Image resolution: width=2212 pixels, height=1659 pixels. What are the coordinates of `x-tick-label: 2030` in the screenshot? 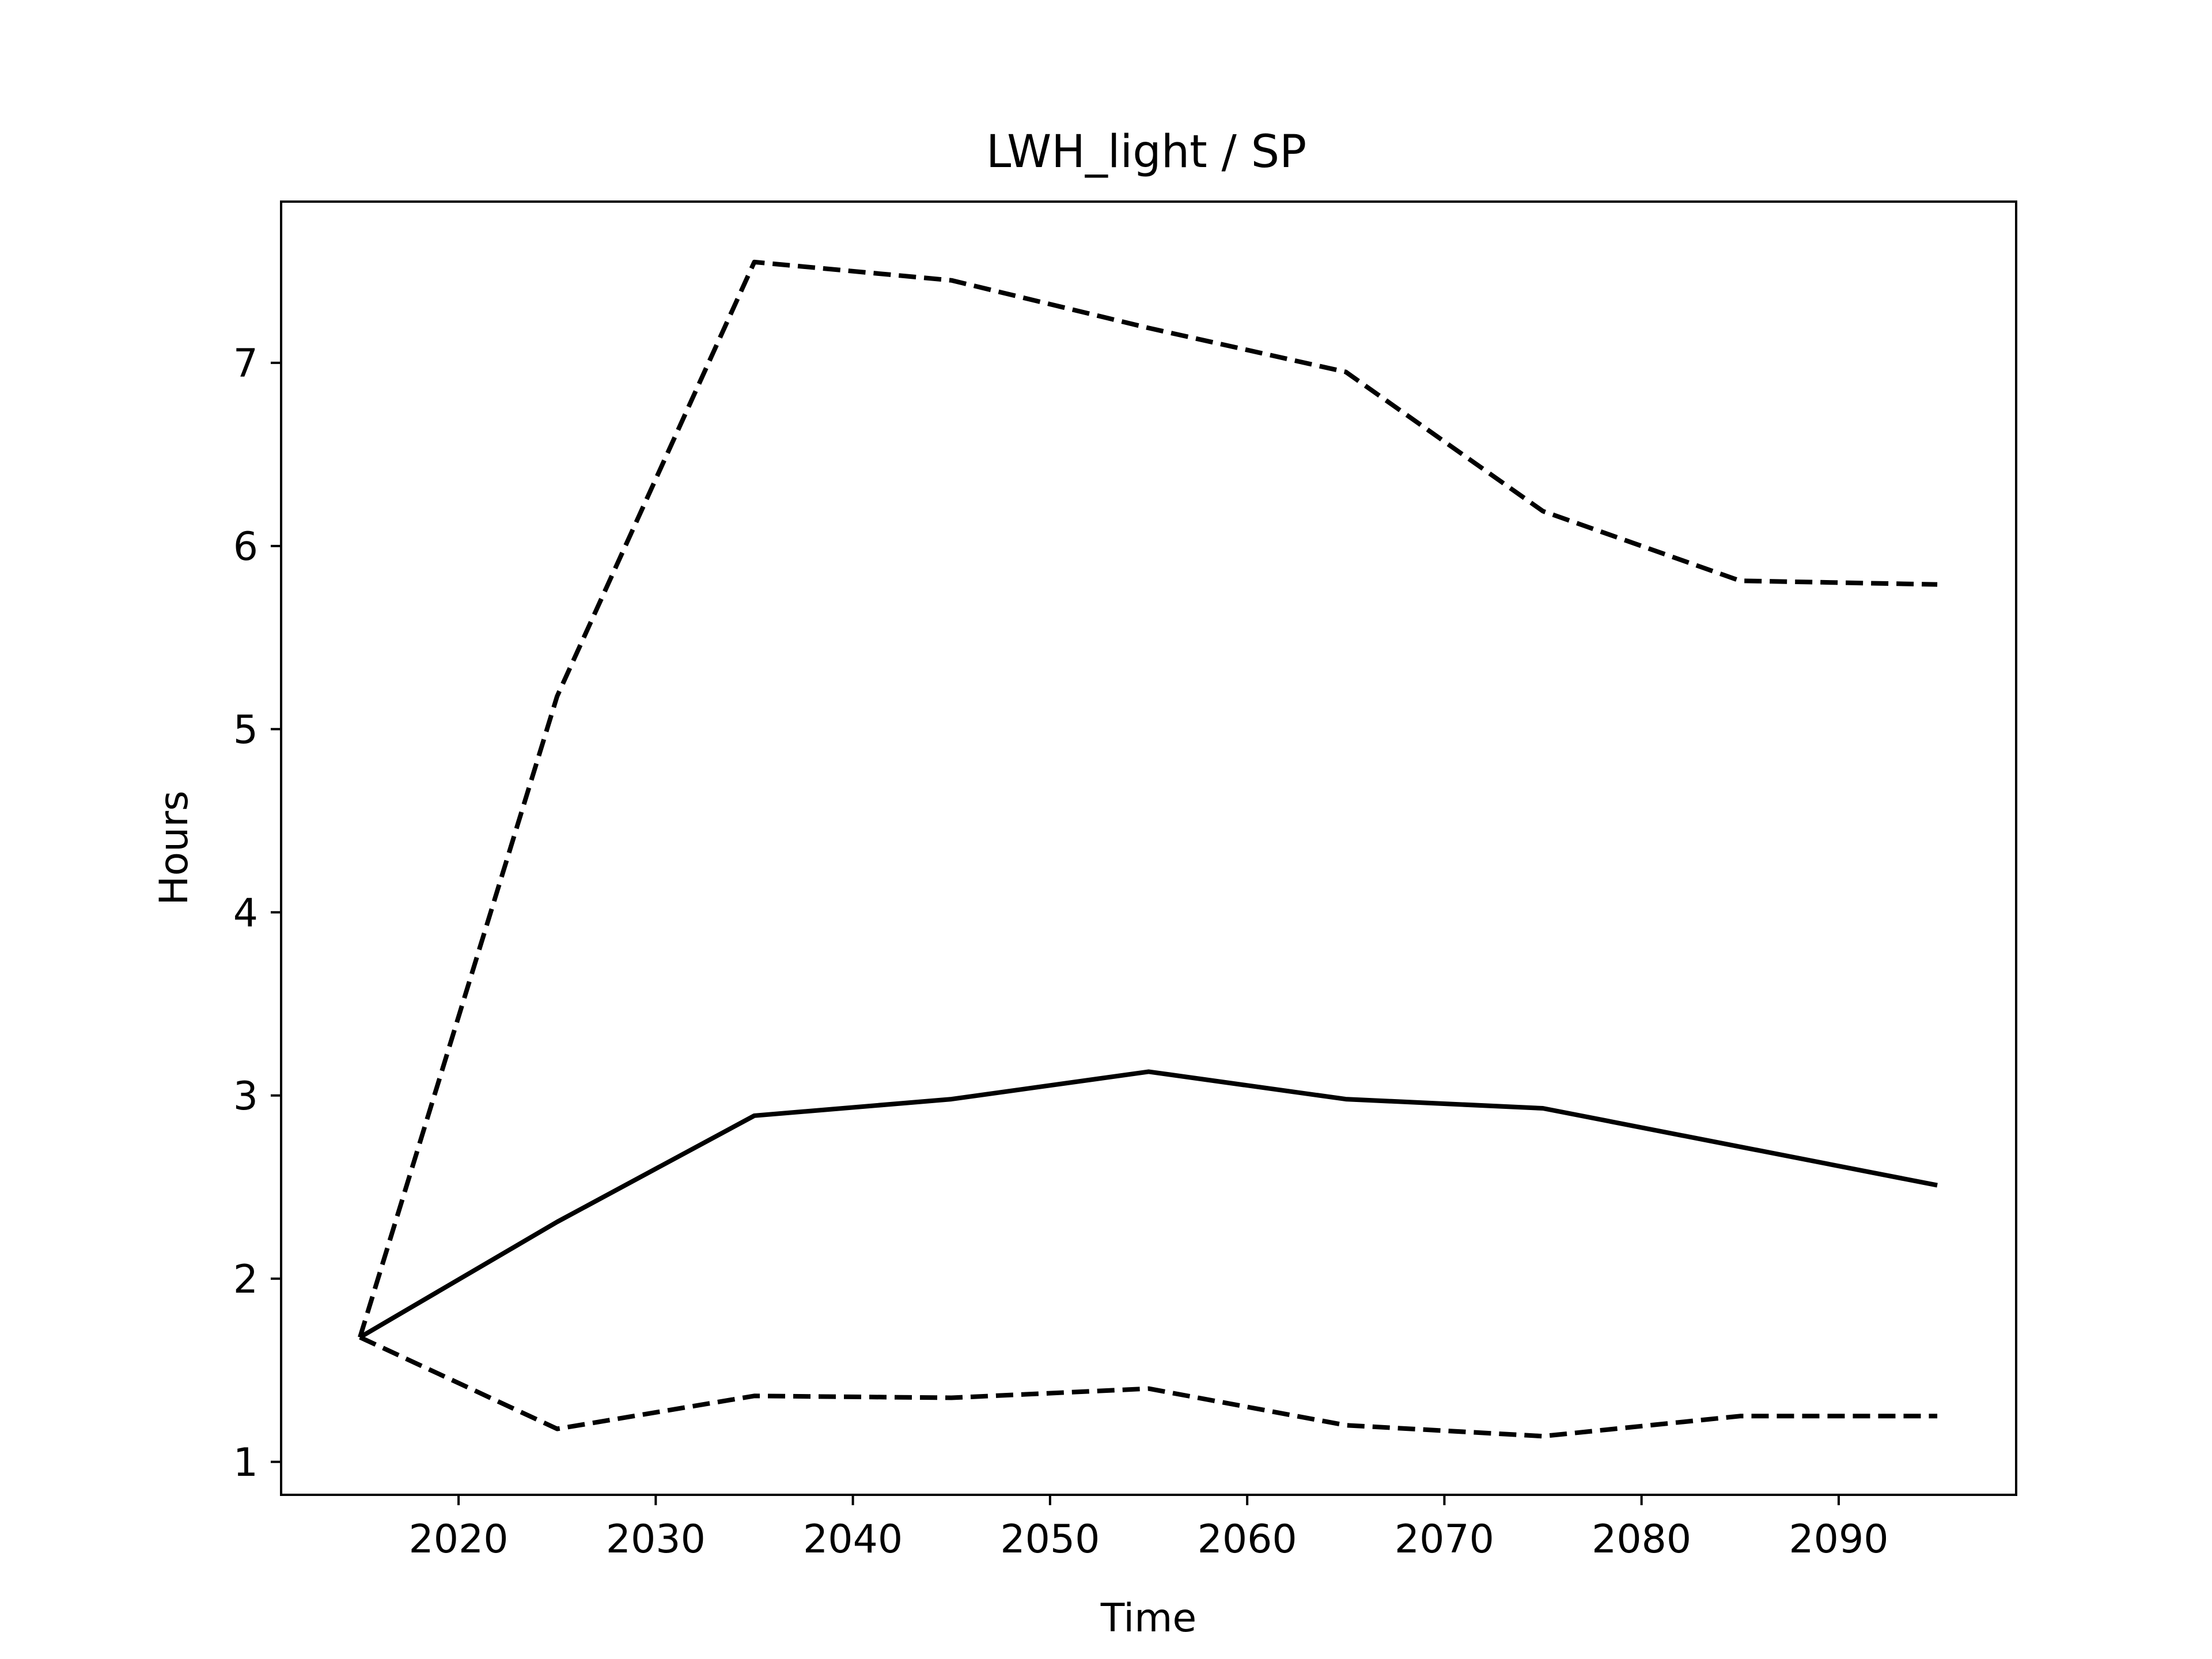 It's located at (656, 1539).